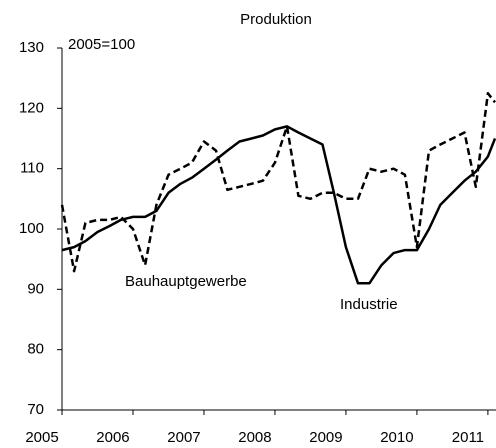 The width and height of the screenshot is (496, 448). I want to click on y-tick-label: 90, so click(35, 288).